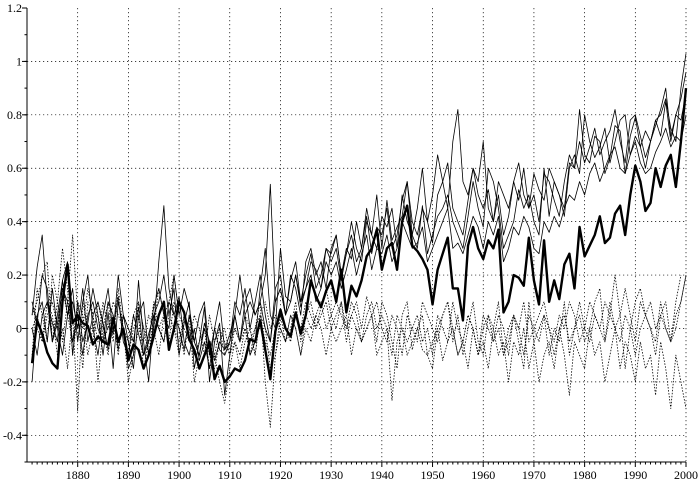  What do you see at coordinates (280, 475) in the screenshot?
I see `x-tick-label: 1920` at bounding box center [280, 475].